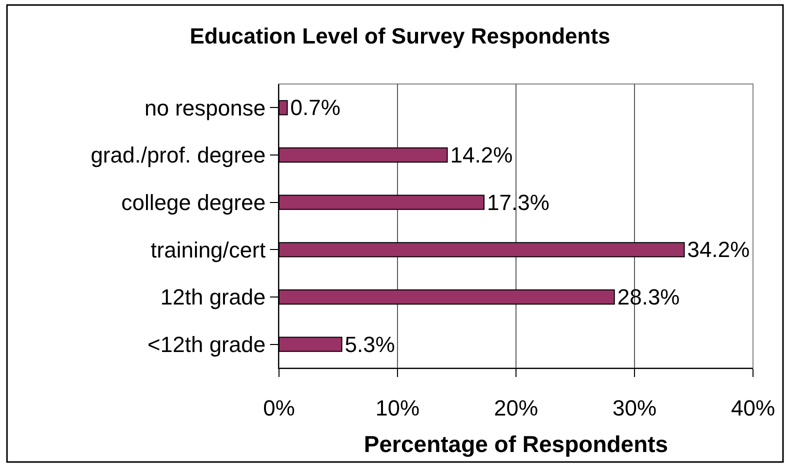  I want to click on data-label: 14.2%, so click(481, 155).